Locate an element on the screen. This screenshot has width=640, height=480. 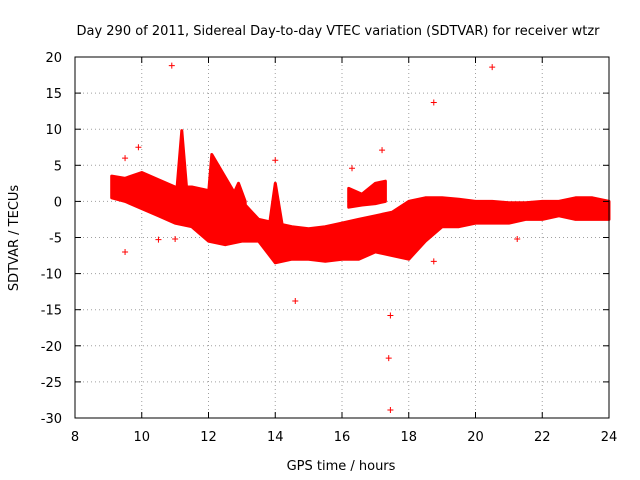
y-tick-label: 0 is located at coordinates (58, 202).